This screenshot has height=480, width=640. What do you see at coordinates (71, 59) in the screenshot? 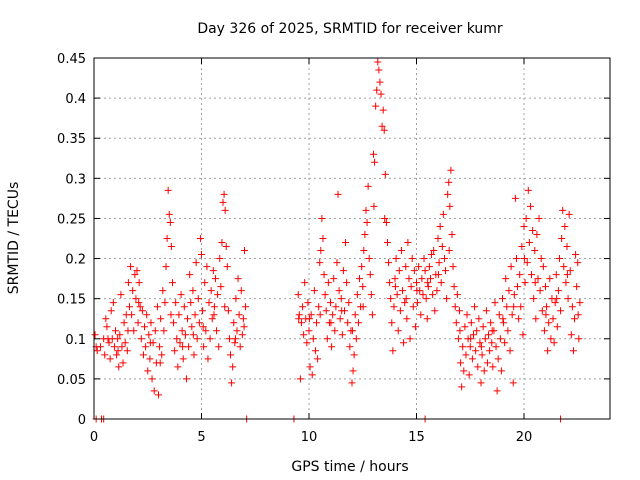
I see `y-tick-label: 0.45` at bounding box center [71, 59].